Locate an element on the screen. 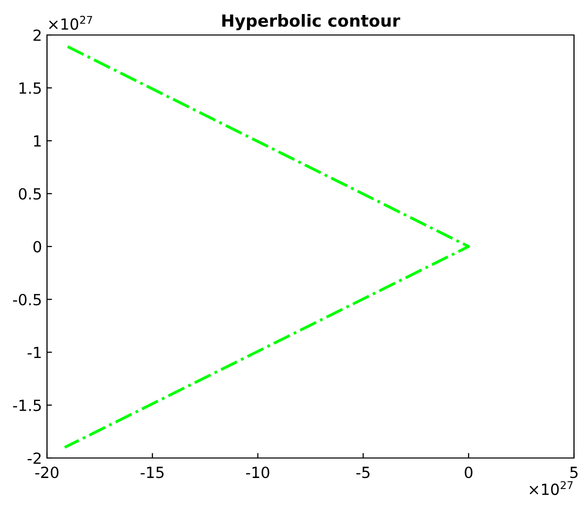 Image resolution: width=585 pixels, height=510 pixels. y-tick-label: 2 is located at coordinates (37, 35).